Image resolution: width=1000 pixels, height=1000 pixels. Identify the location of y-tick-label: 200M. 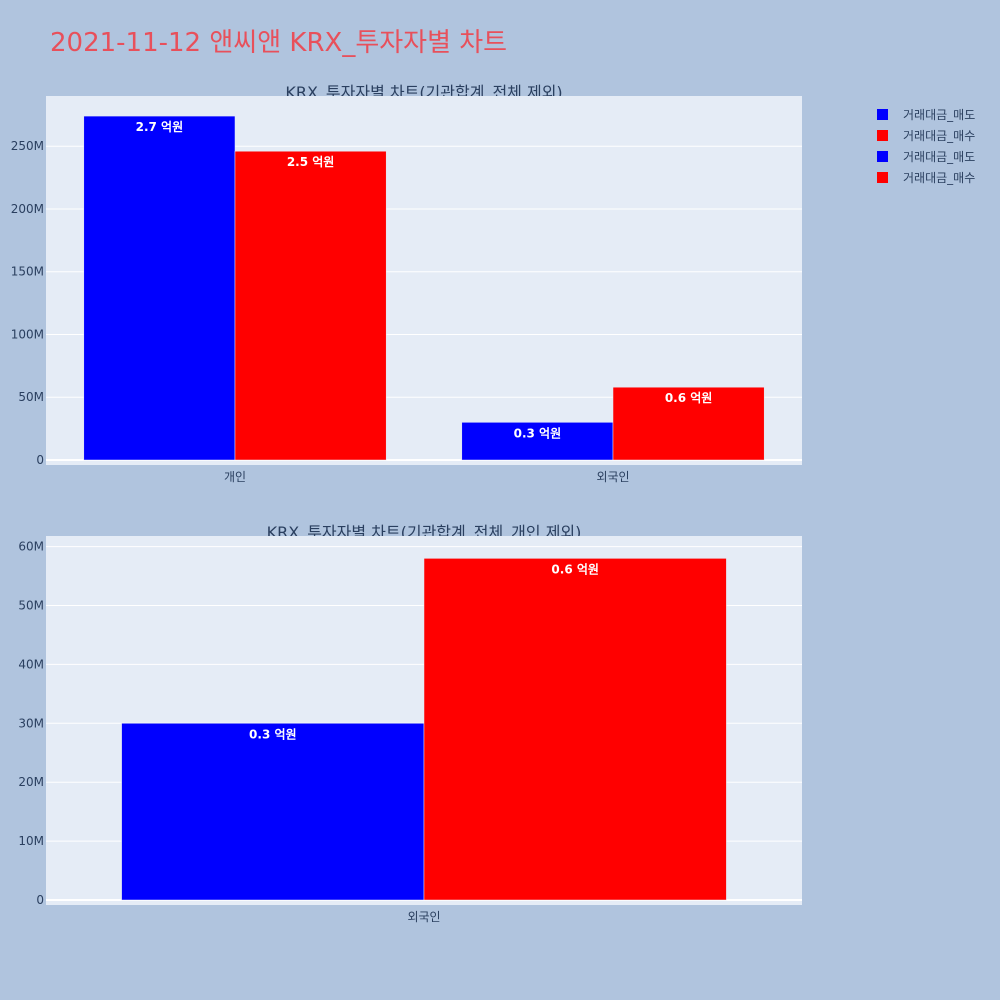
(27, 209).